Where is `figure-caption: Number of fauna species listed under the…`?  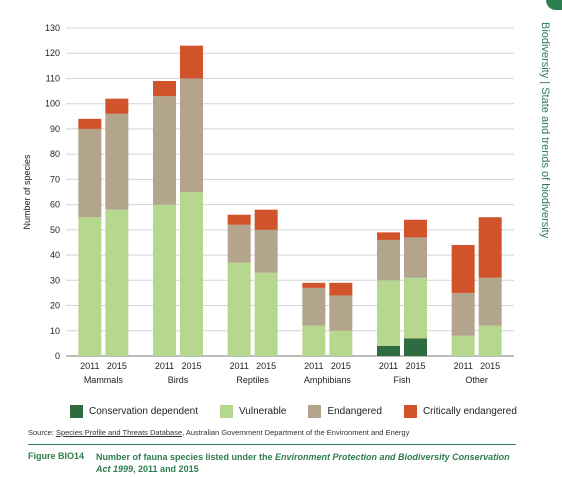
figure-caption: Number of fauna species listed under the… is located at coordinates (306, 463).